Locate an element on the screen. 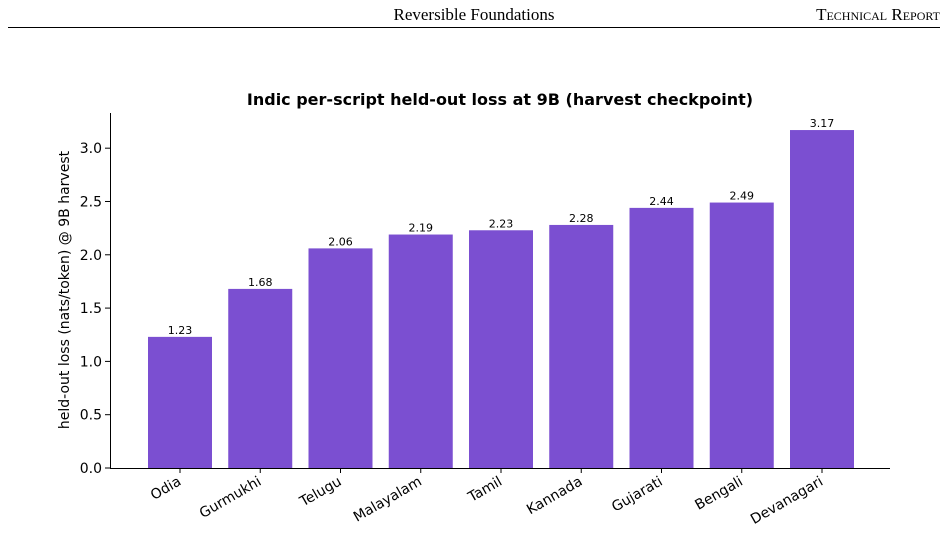 This screenshot has width=948, height=539. y-tick-label: 2.0 is located at coordinates (91, 256).